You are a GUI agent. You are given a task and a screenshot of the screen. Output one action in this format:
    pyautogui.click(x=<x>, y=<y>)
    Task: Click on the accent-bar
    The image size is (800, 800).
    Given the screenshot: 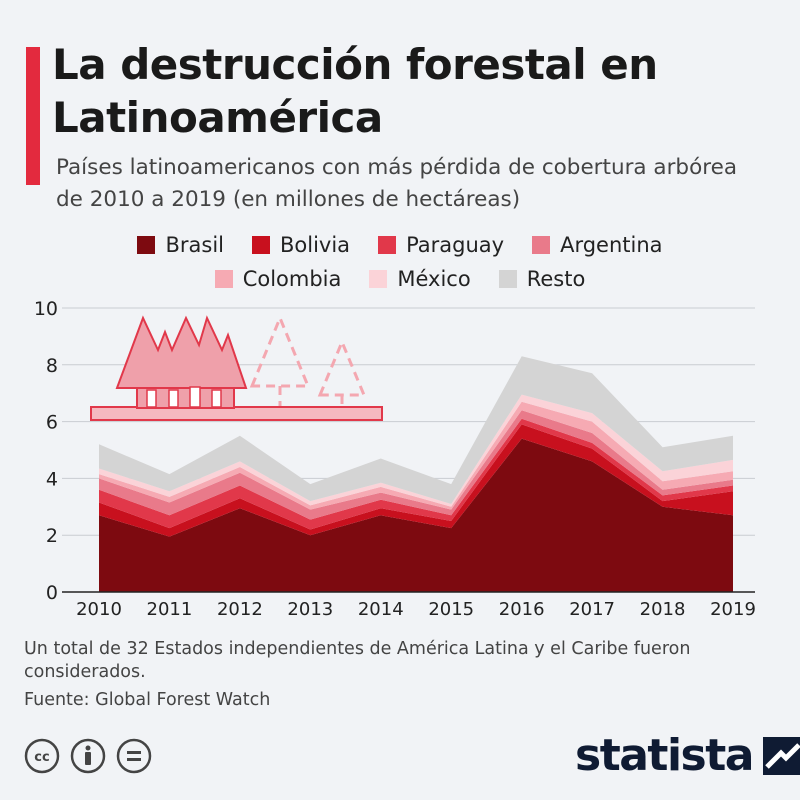 What is the action you would take?
    pyautogui.click(x=33, y=116)
    